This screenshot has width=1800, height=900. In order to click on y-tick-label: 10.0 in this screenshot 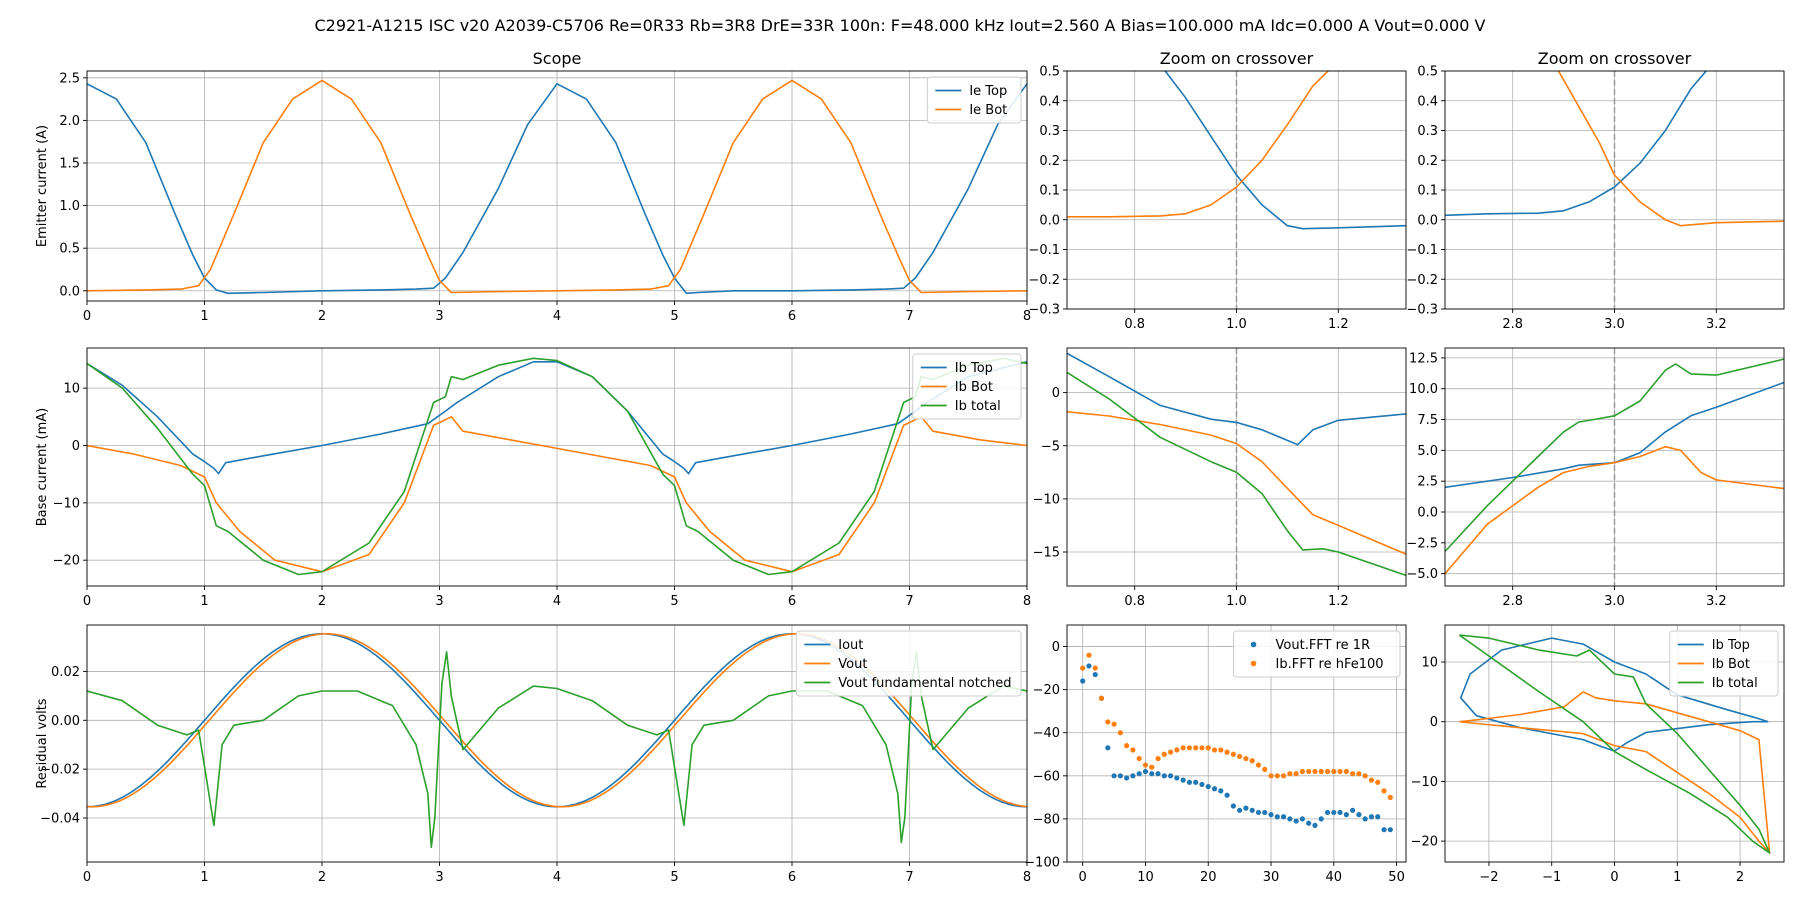, I will do `click(1423, 389)`.